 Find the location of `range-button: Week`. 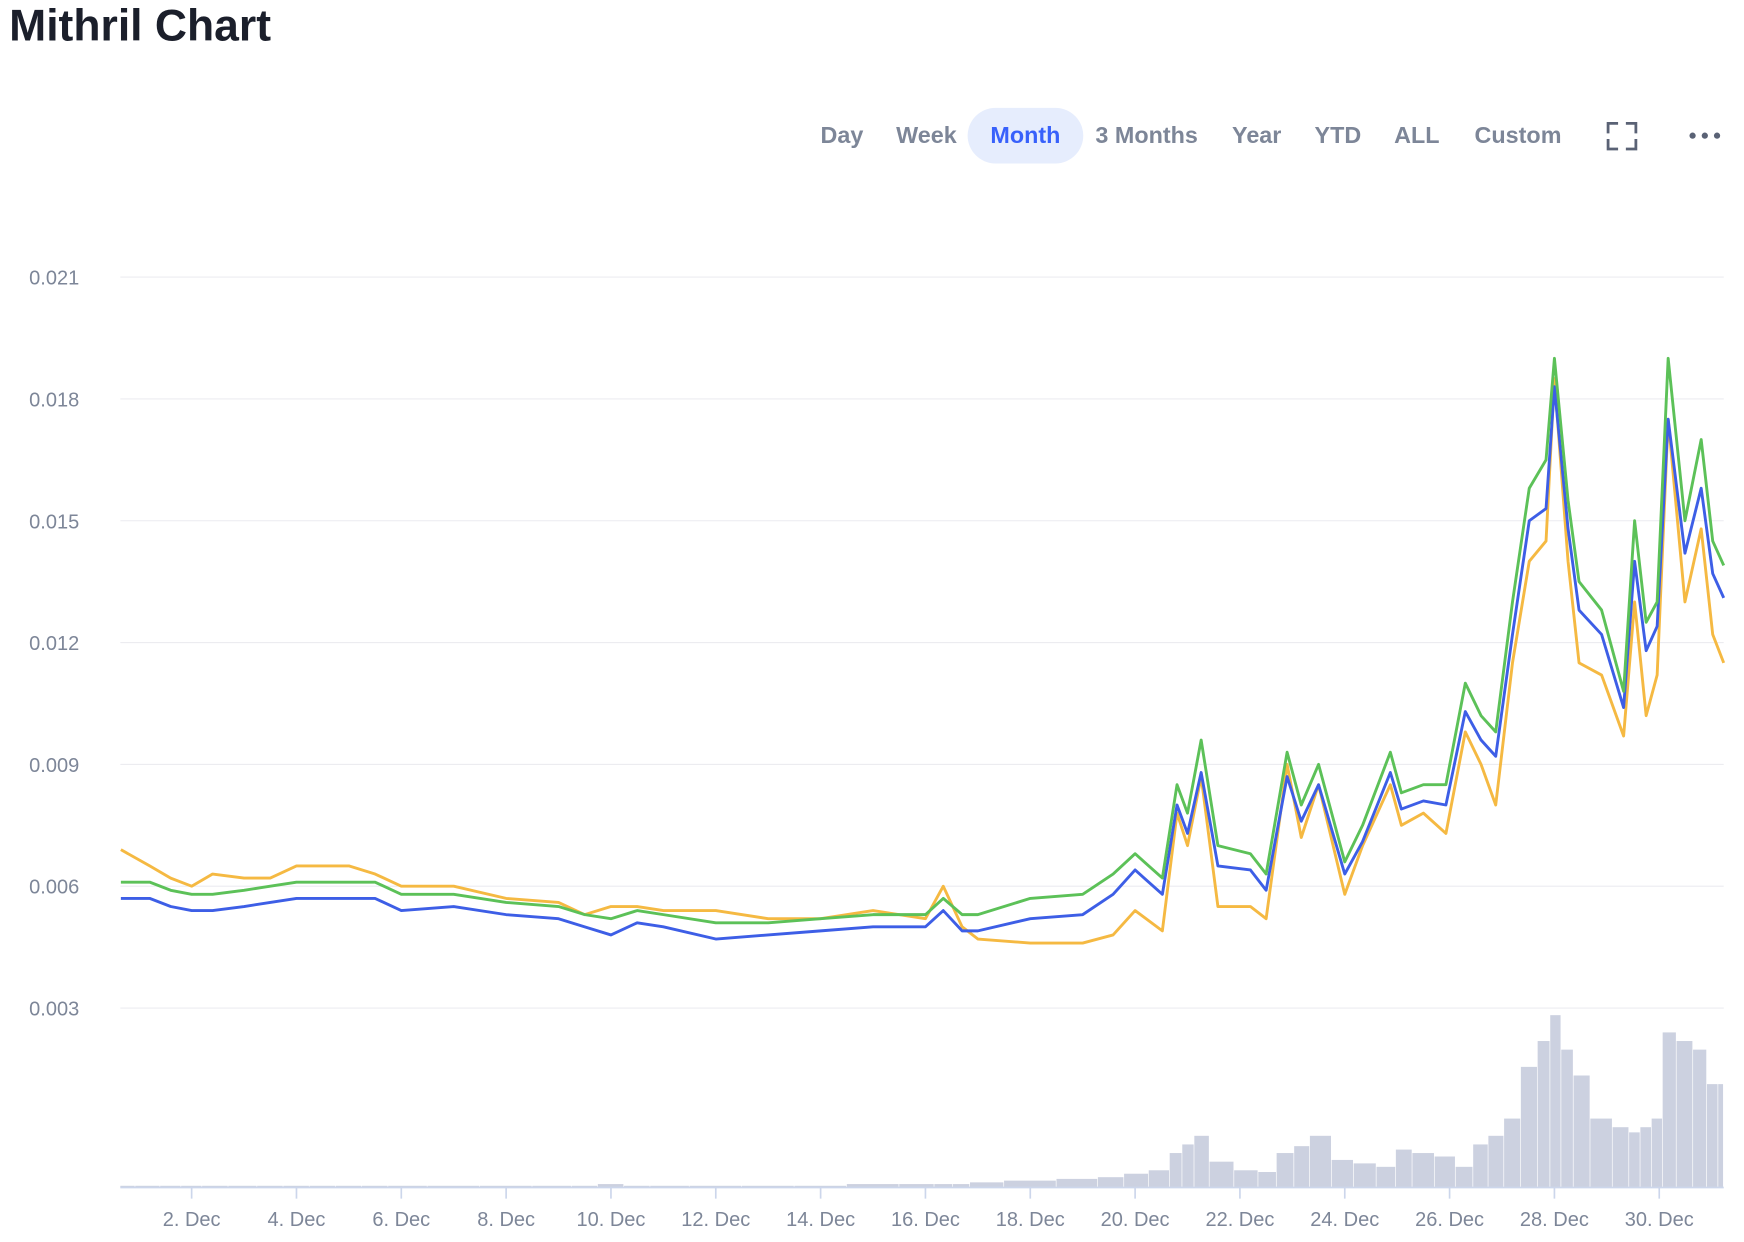

range-button: Week is located at coordinates (926, 135).